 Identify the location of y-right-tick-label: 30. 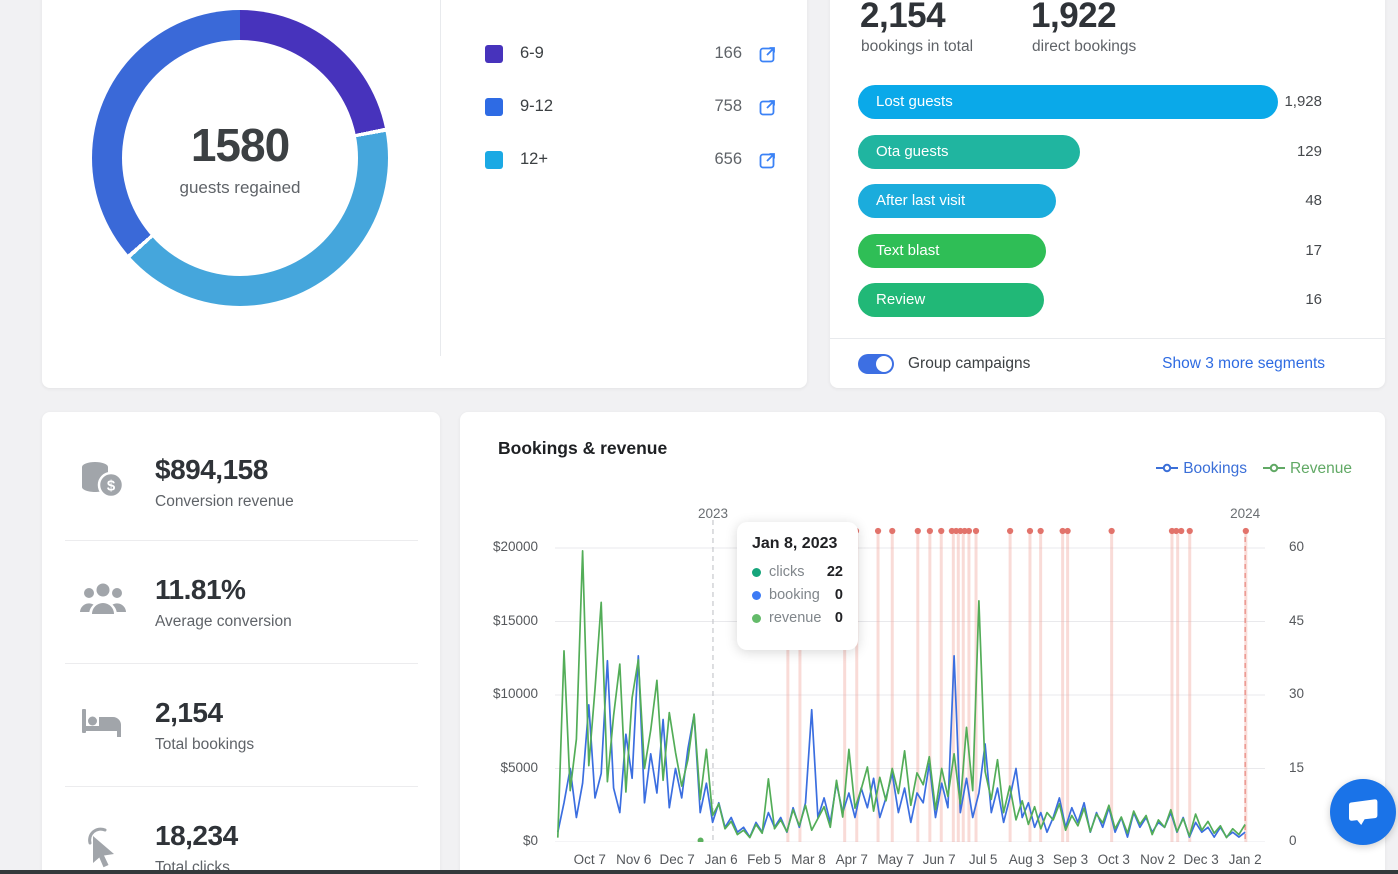
(1297, 693).